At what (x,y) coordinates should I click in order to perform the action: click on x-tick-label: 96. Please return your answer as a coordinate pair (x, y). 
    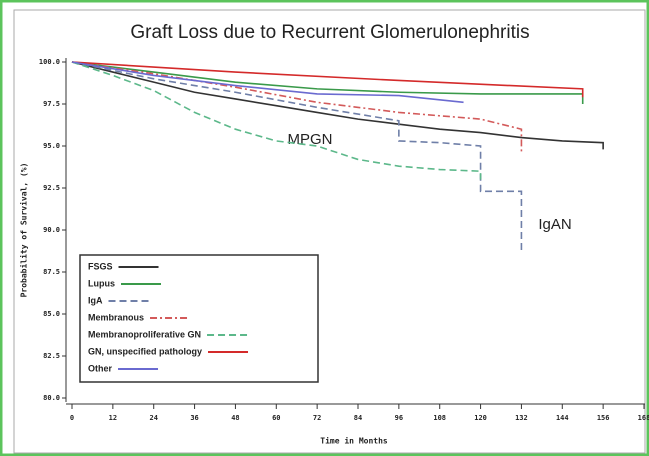
    Looking at the image, I should click on (399, 418).